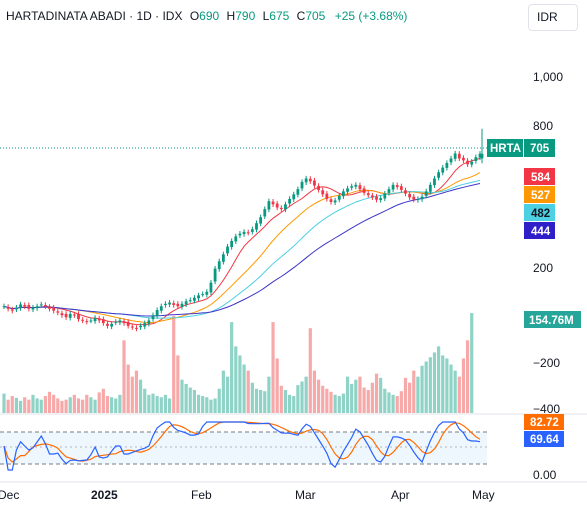 This screenshot has height=510, width=587. What do you see at coordinates (553, 17) in the screenshot?
I see `currency-selector: IDR` at bounding box center [553, 17].